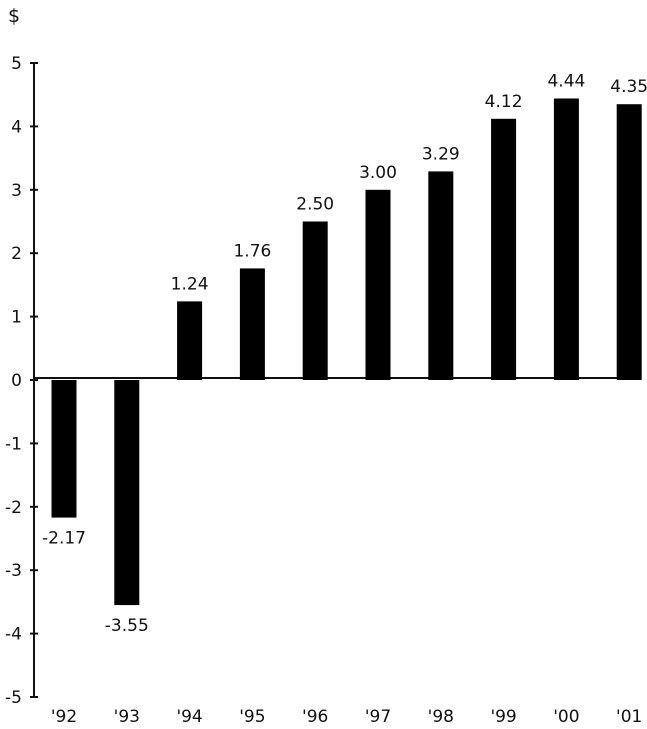  Describe the element at coordinates (566, 82) in the screenshot. I see `bar-value-label: 4.44` at that location.